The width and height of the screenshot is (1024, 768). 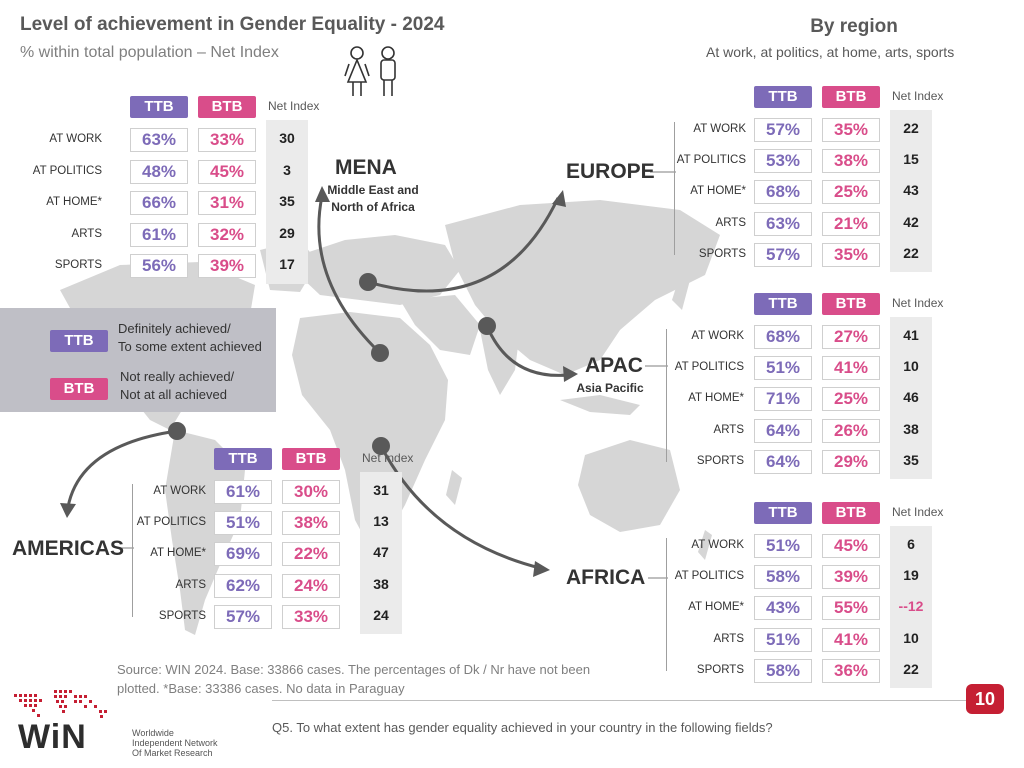 I want to click on arrow-americas, so click(x=122, y=468).